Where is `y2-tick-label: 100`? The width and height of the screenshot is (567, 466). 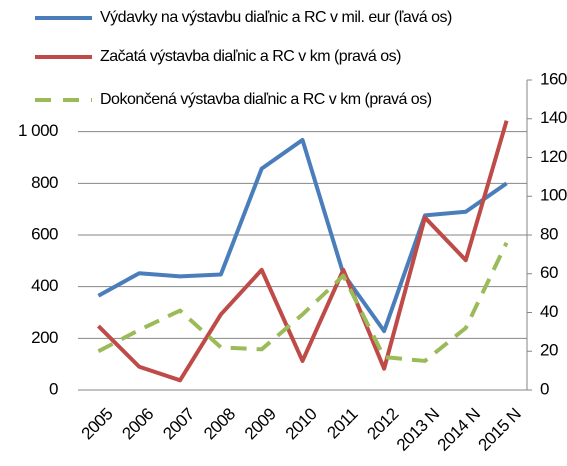
y2-tick-label: 100 is located at coordinates (553, 195).